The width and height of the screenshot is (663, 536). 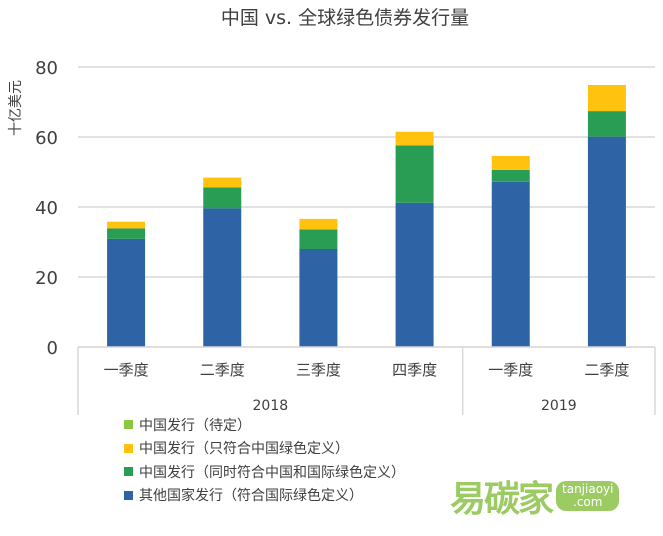 I want to click on bar-segment-s2-c1, so click(x=222, y=182).